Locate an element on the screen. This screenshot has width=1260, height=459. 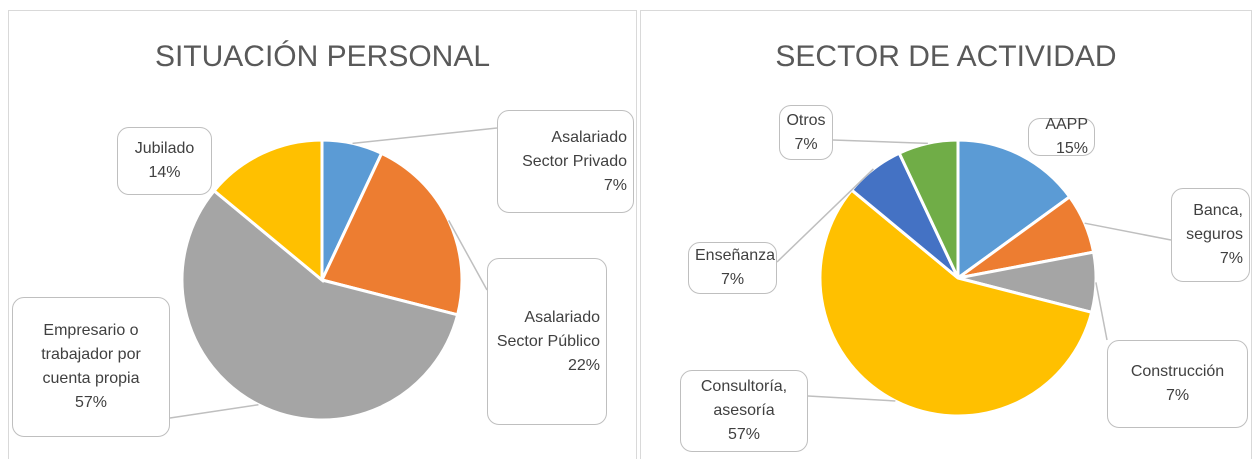
label-name: Jubilado is located at coordinates (164, 148).